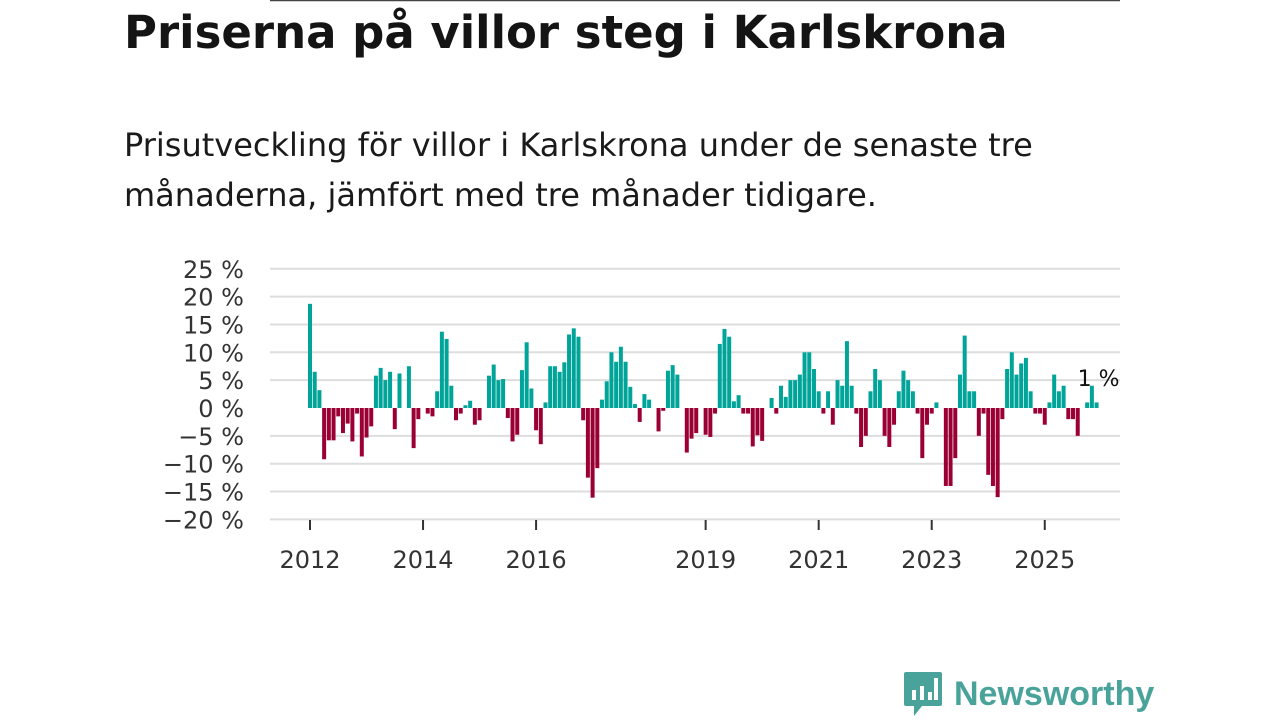  I want to click on y-tick-label: 15 %, so click(213, 325).